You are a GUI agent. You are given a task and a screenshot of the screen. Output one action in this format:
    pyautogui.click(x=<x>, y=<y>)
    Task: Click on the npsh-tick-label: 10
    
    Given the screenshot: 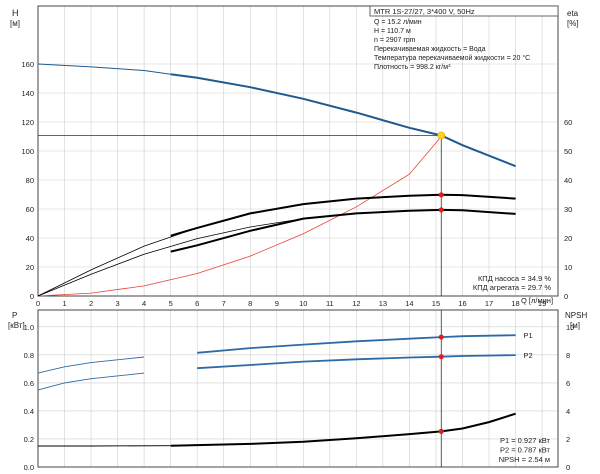 What is the action you would take?
    pyautogui.click(x=570, y=327)
    